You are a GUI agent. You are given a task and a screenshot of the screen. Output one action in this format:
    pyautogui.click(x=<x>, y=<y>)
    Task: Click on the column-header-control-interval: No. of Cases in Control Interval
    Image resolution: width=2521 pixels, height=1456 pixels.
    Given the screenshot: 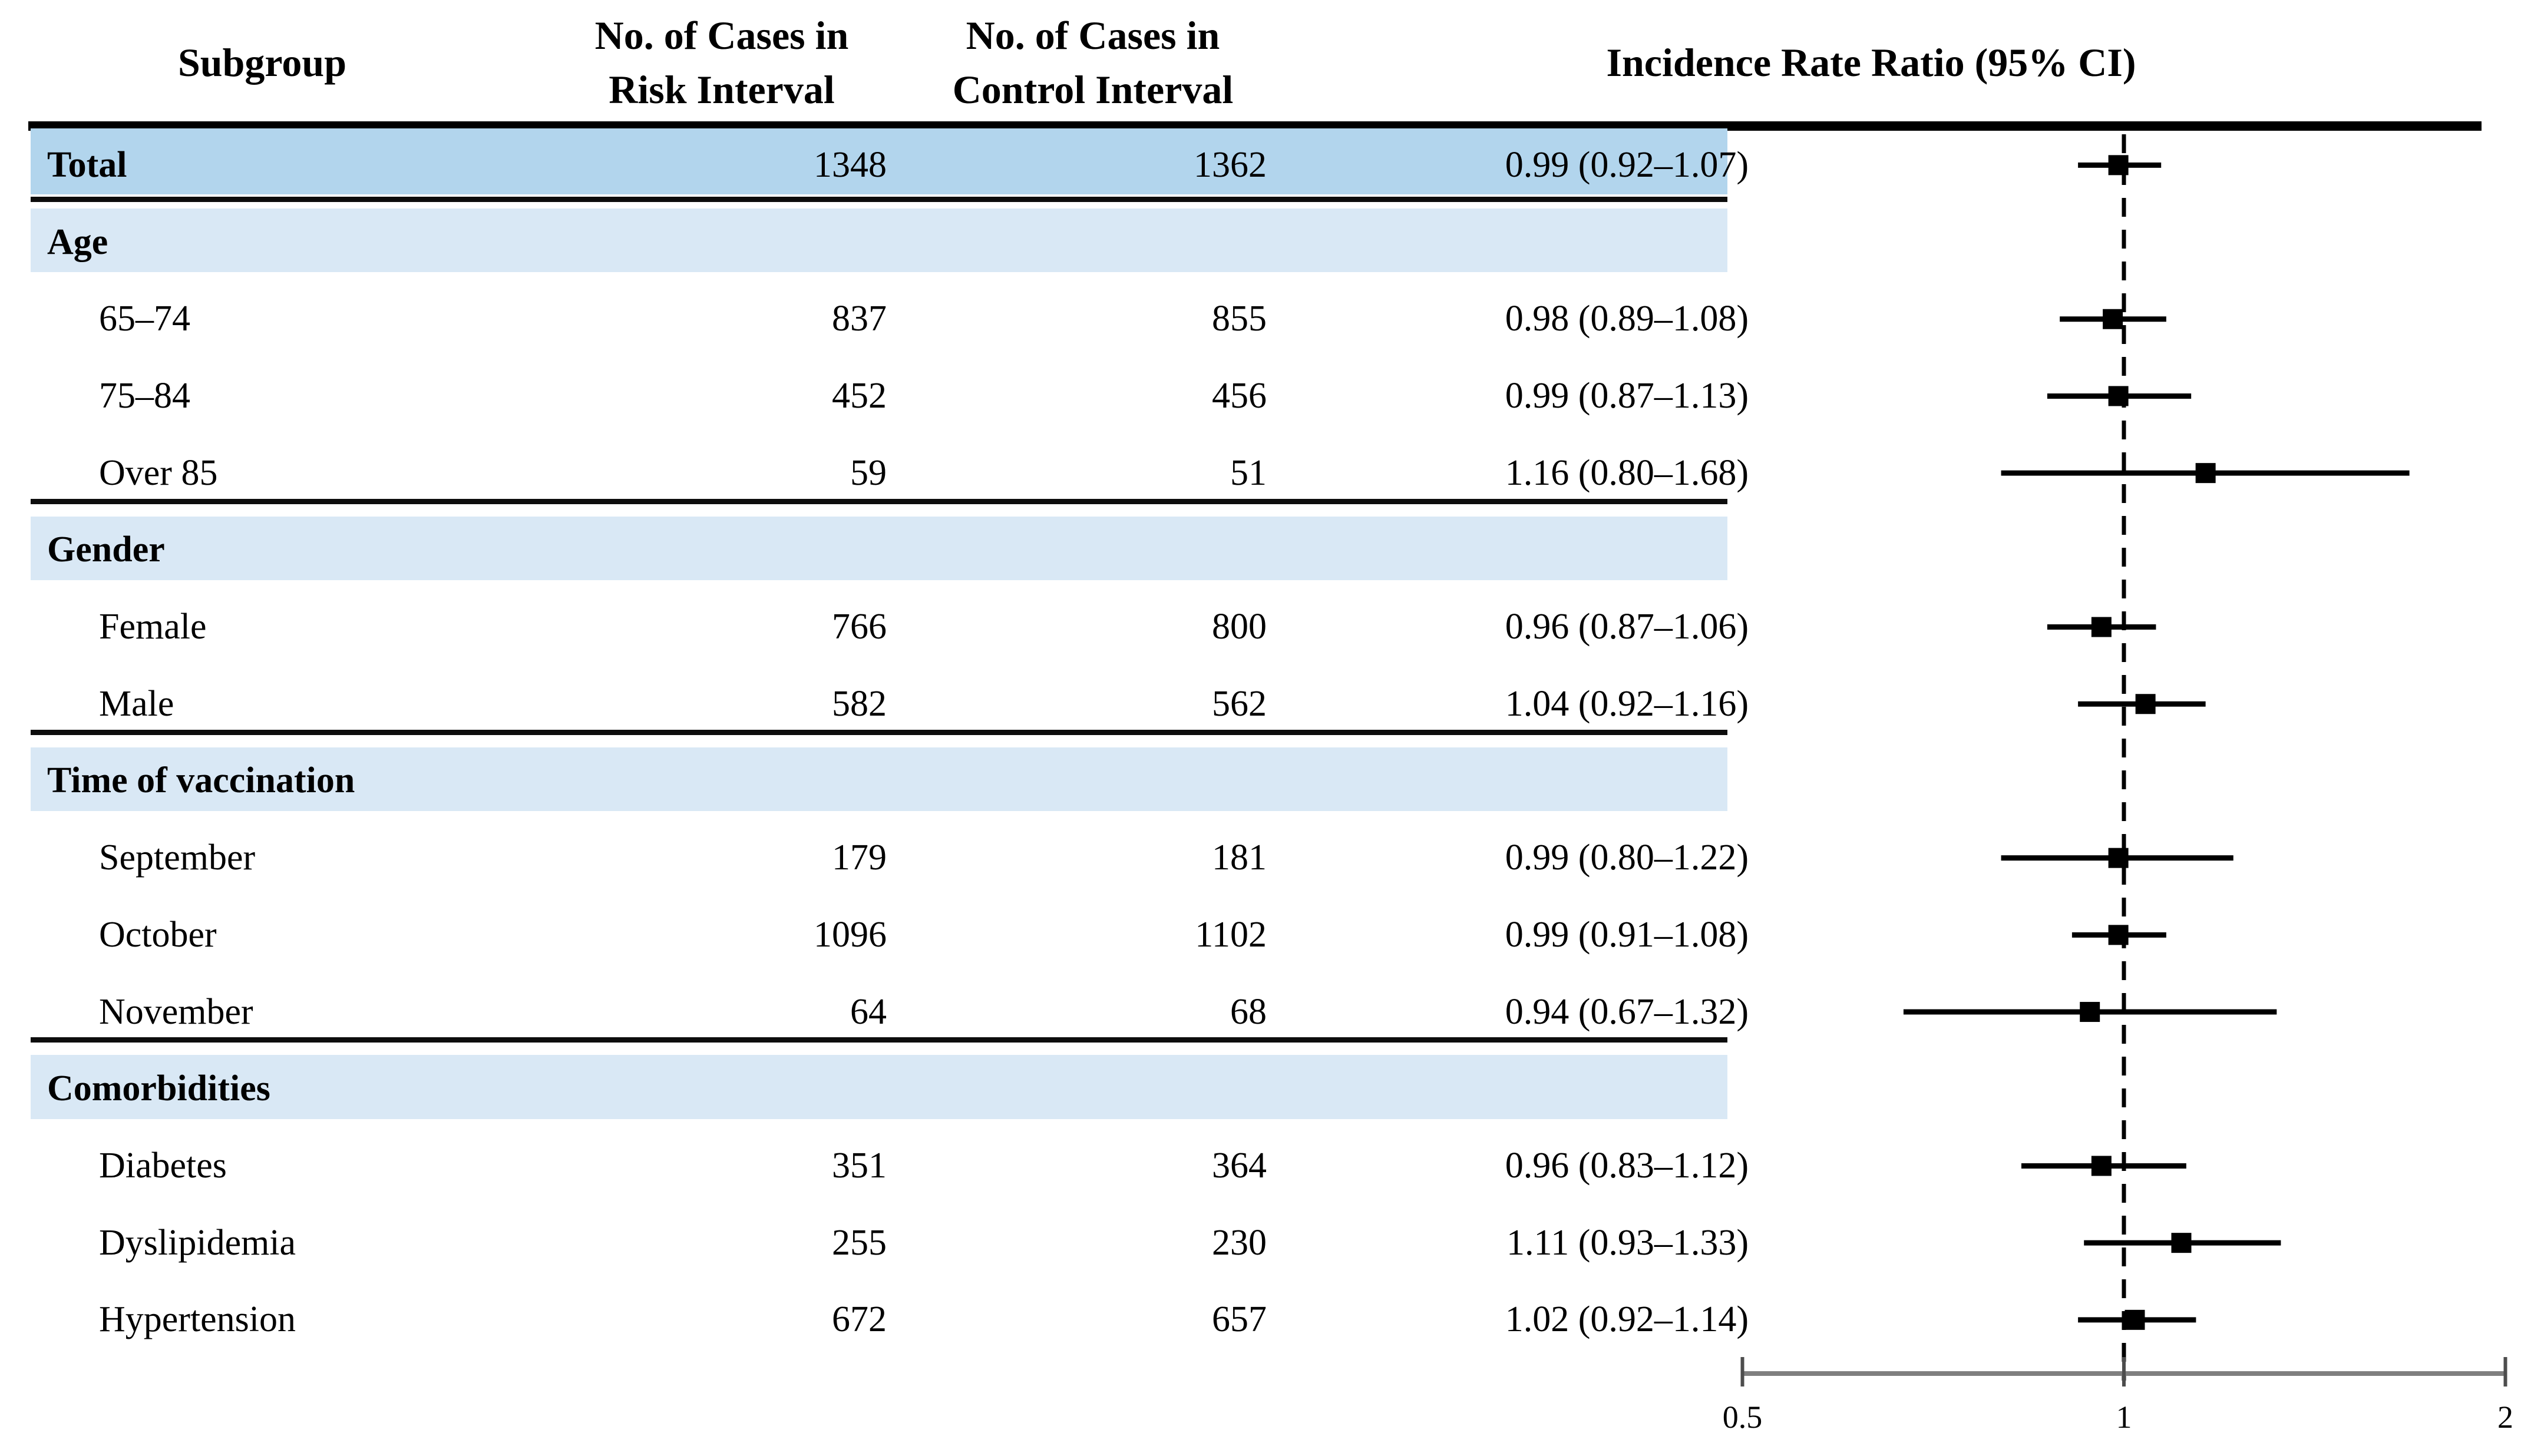 What is the action you would take?
    pyautogui.click(x=1093, y=62)
    